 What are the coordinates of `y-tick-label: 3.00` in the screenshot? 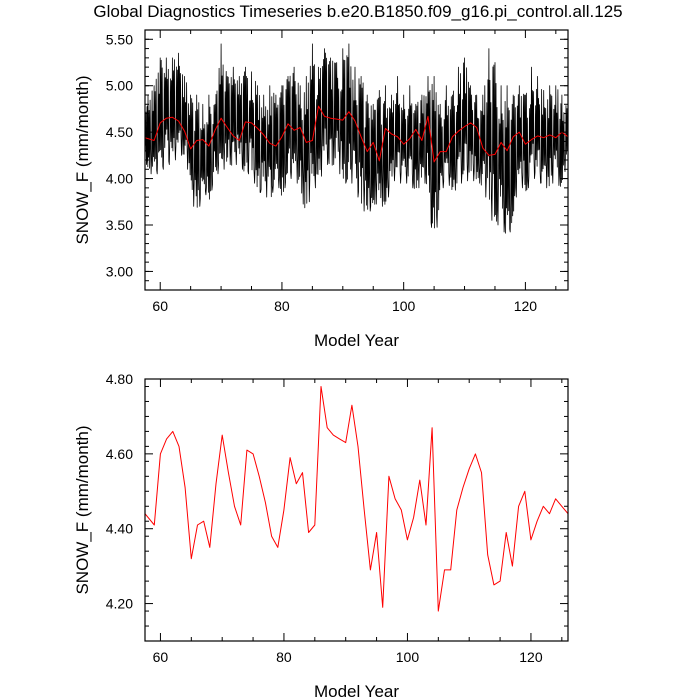 It's located at (119, 271).